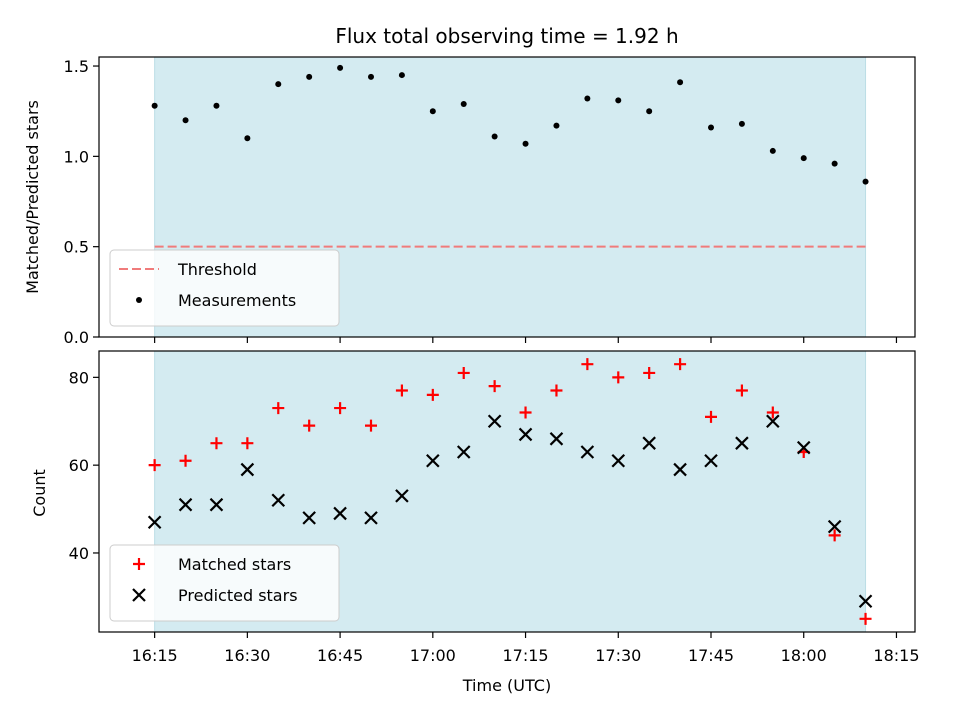 This screenshot has width=960, height=720. Describe the element at coordinates (711, 655) in the screenshot. I see `x-tick-label: 17:45` at that location.